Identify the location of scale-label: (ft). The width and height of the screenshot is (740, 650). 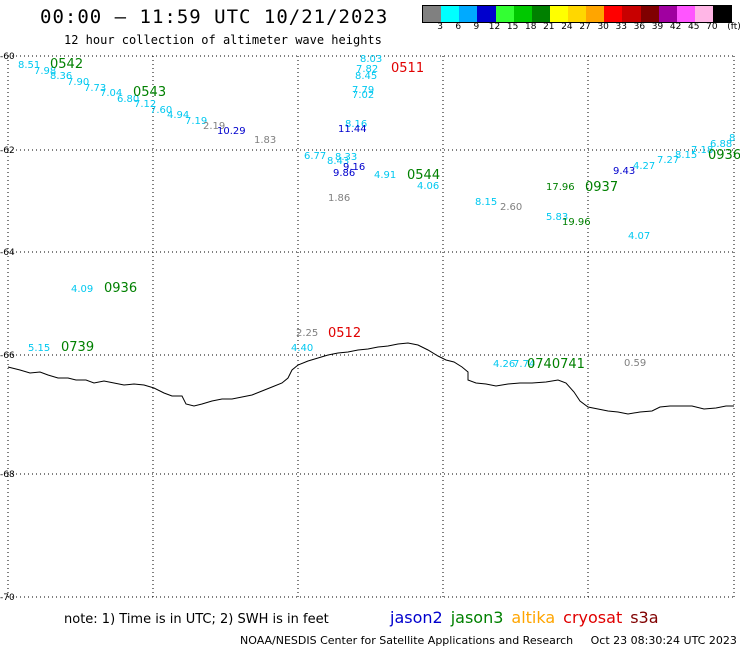
(733, 27).